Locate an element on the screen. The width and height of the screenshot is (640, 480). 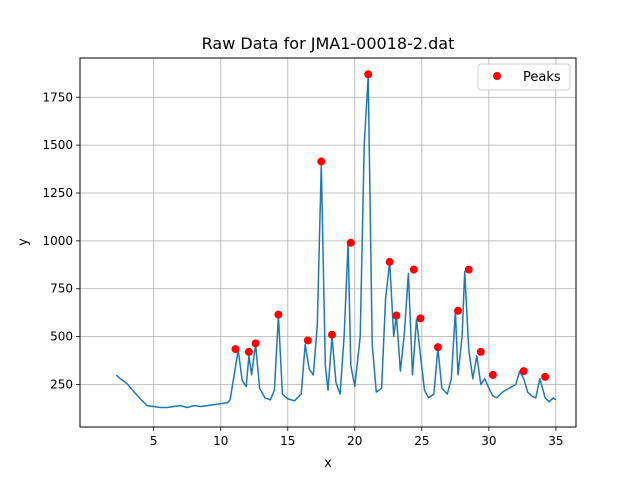
x-tick-label: 30 is located at coordinates (488, 441).